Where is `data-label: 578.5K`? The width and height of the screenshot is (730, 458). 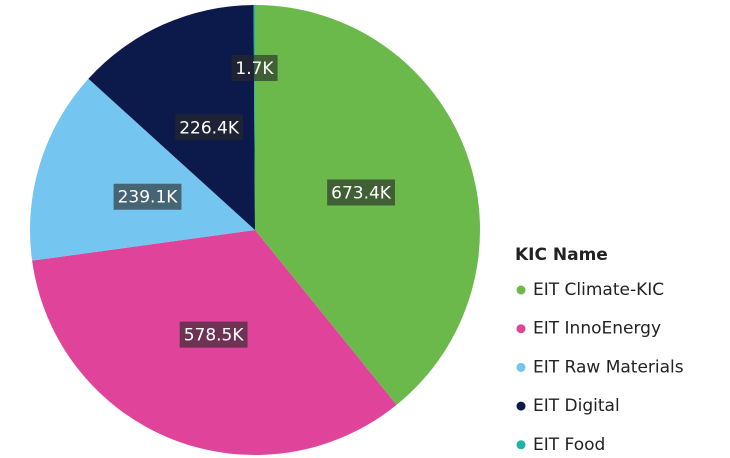
data-label: 578.5K is located at coordinates (213, 334).